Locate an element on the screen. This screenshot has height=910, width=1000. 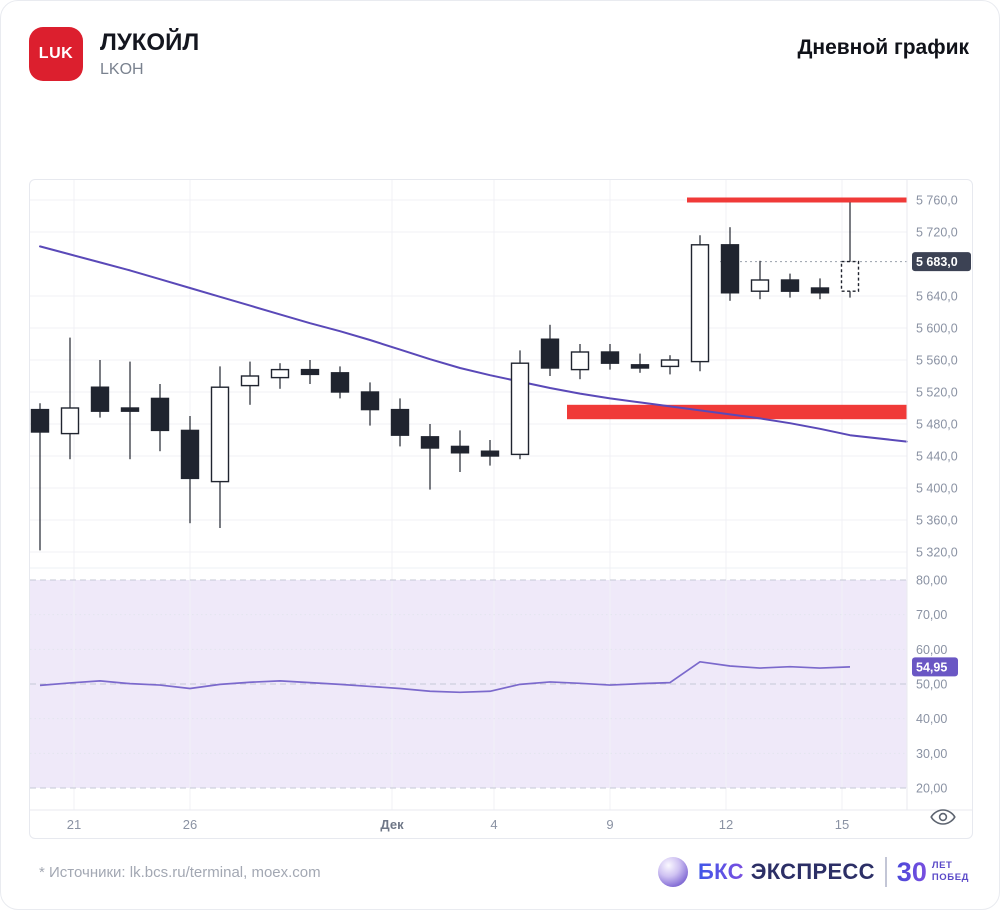
brand-bks-text: БКС is located at coordinates (721, 871).